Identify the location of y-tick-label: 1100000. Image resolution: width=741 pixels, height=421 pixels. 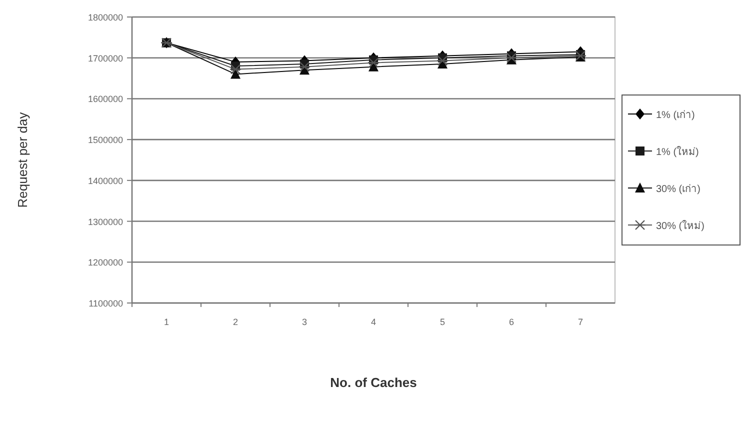
(105, 303).